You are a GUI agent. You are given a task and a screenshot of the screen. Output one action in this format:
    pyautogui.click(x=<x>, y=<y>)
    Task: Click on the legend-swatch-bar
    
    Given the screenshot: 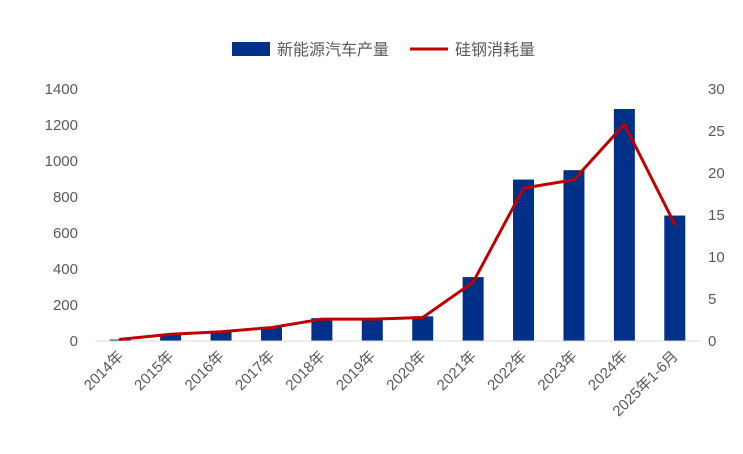 What is the action you would take?
    pyautogui.click(x=251, y=49)
    